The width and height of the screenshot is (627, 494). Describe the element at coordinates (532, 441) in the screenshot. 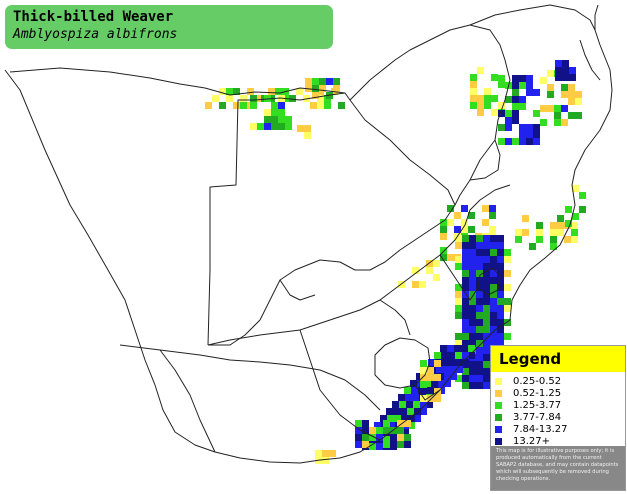

I see `legend-label: 13.27+` at that location.